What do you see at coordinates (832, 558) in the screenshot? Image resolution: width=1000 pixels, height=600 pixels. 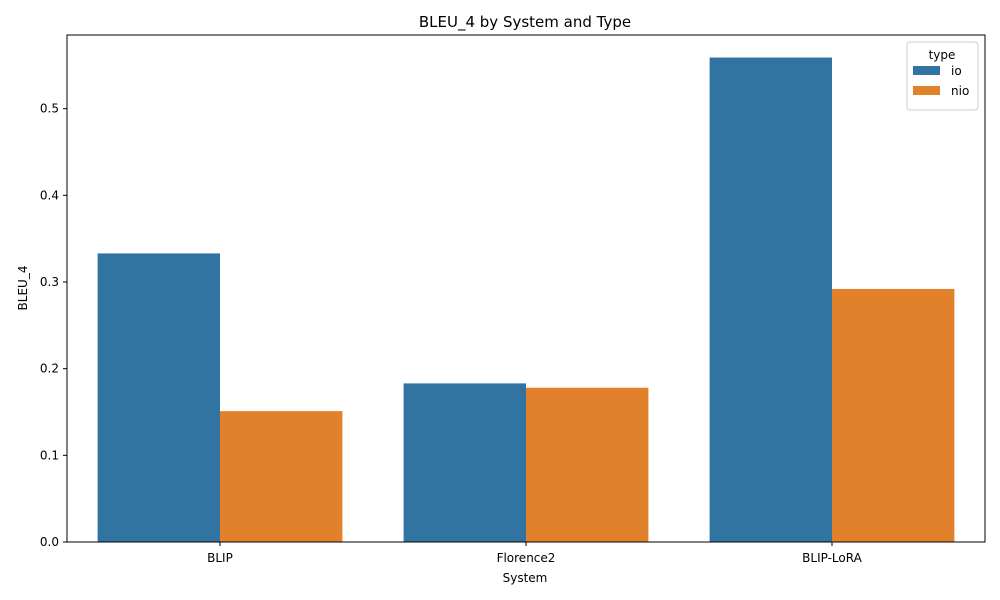 I see `x-tick-label: BLIP-LoRA` at bounding box center [832, 558].